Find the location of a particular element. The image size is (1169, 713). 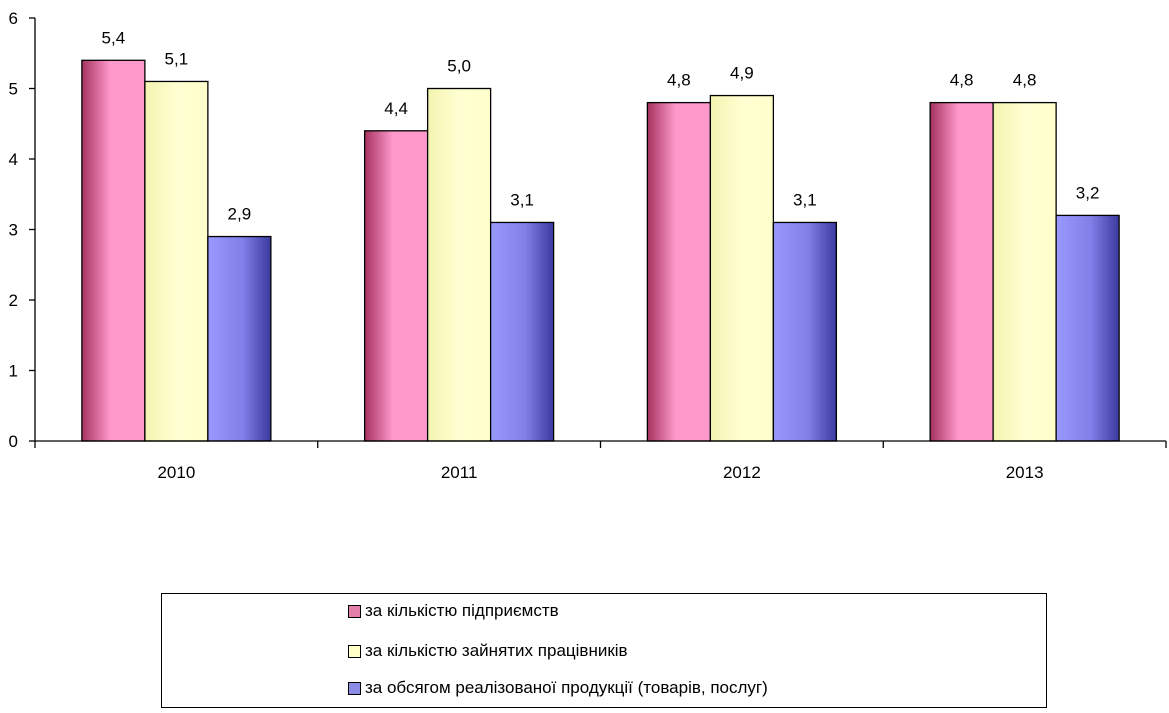

y-tick-label: 3 is located at coordinates (13, 230).